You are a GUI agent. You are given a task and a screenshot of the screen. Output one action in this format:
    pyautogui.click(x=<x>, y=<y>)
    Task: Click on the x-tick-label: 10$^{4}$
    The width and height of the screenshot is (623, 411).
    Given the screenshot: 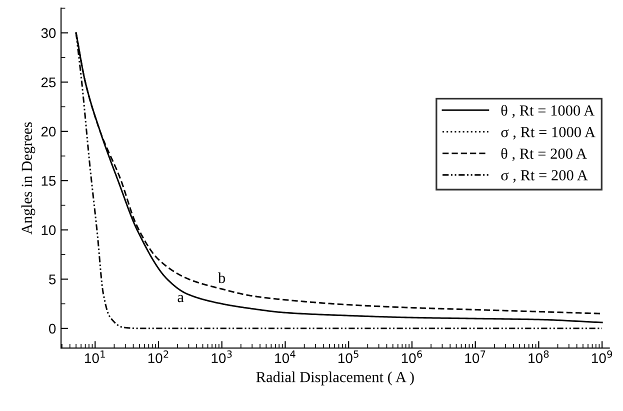 What is the action you would take?
    pyautogui.click(x=285, y=357)
    